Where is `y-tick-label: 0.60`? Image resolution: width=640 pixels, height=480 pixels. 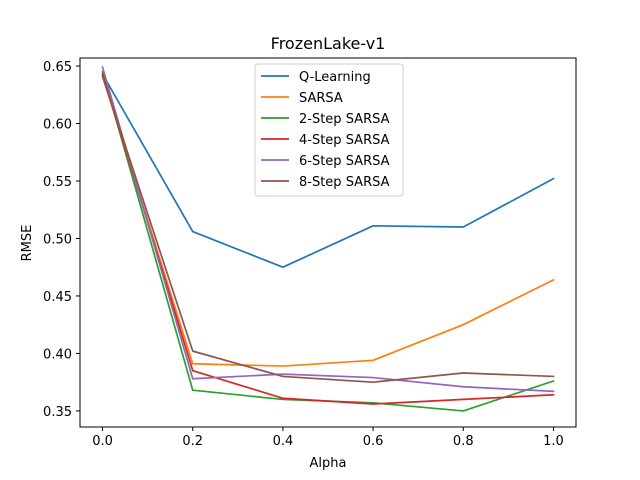
y-tick-label: 0.60 is located at coordinates (57, 125).